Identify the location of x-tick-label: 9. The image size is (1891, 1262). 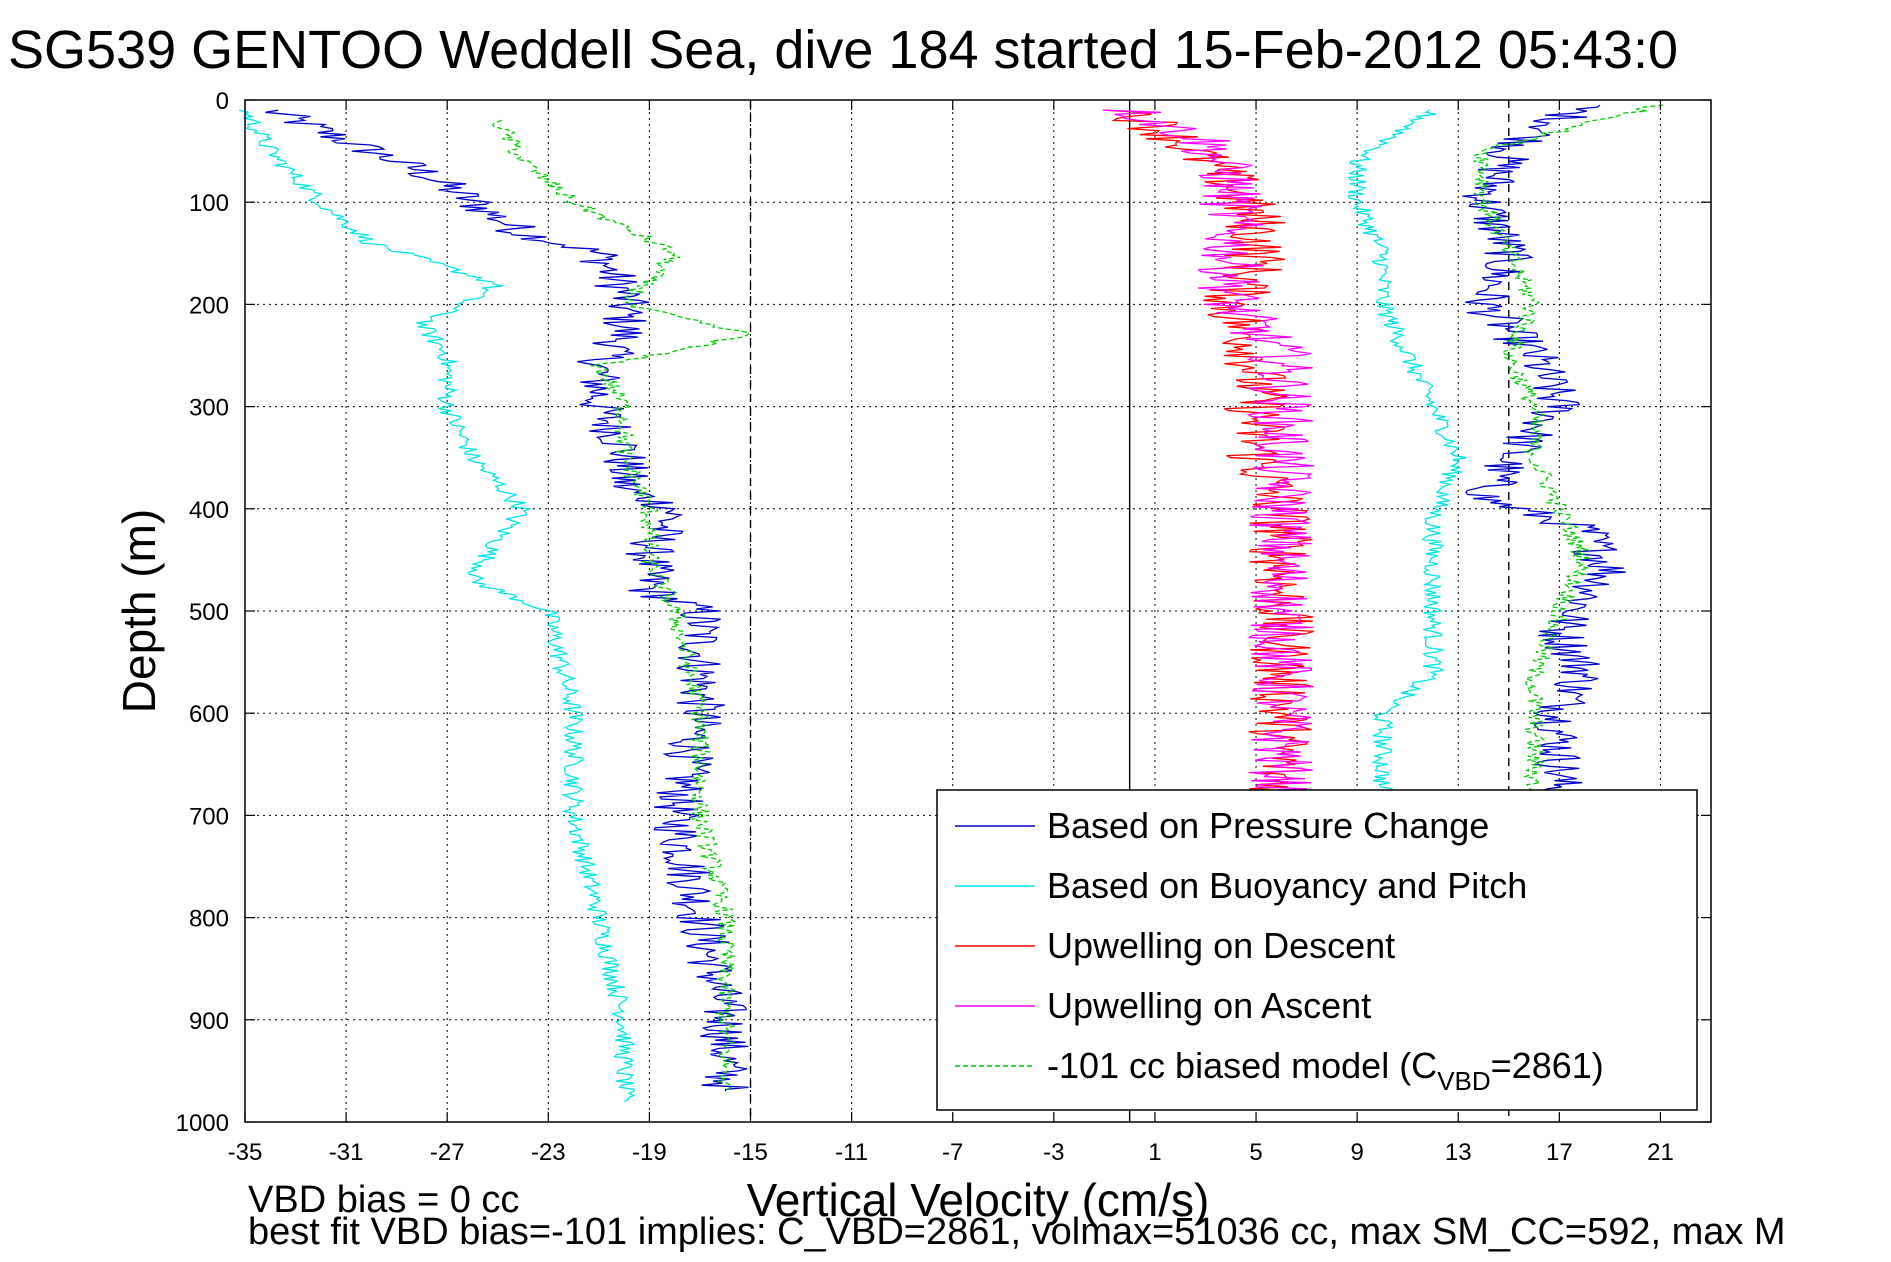
(1356, 1152).